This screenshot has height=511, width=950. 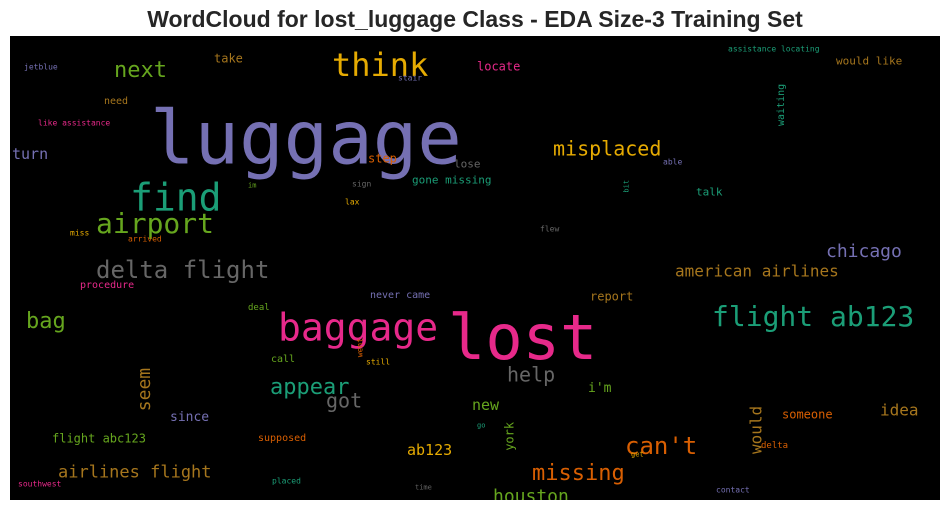 I want to click on word-southwest: southwest, so click(x=40, y=484).